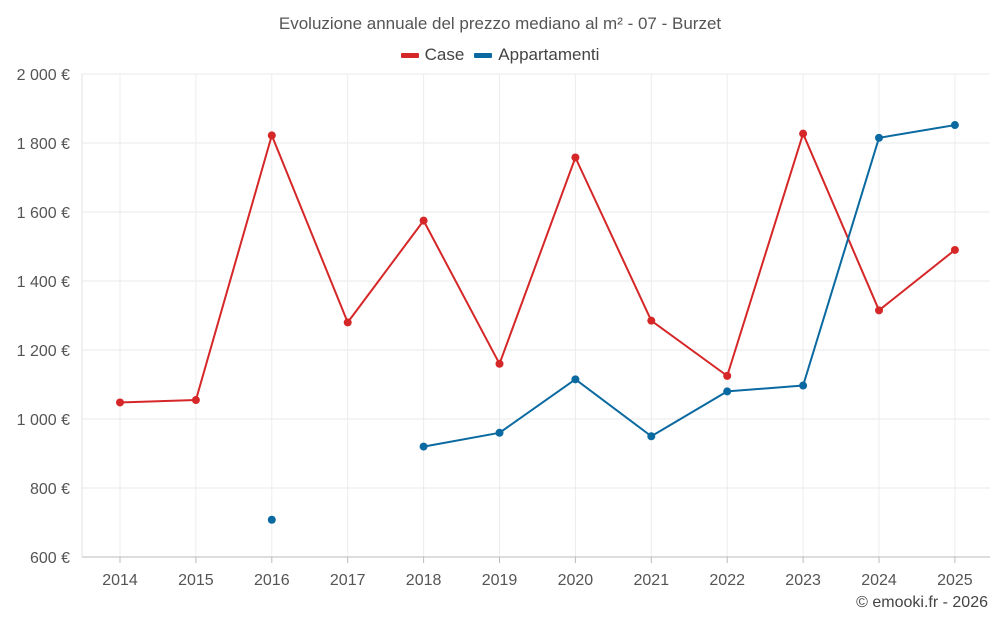 This screenshot has width=1000, height=625. I want to click on x-tick-label: 2014, so click(120, 580).